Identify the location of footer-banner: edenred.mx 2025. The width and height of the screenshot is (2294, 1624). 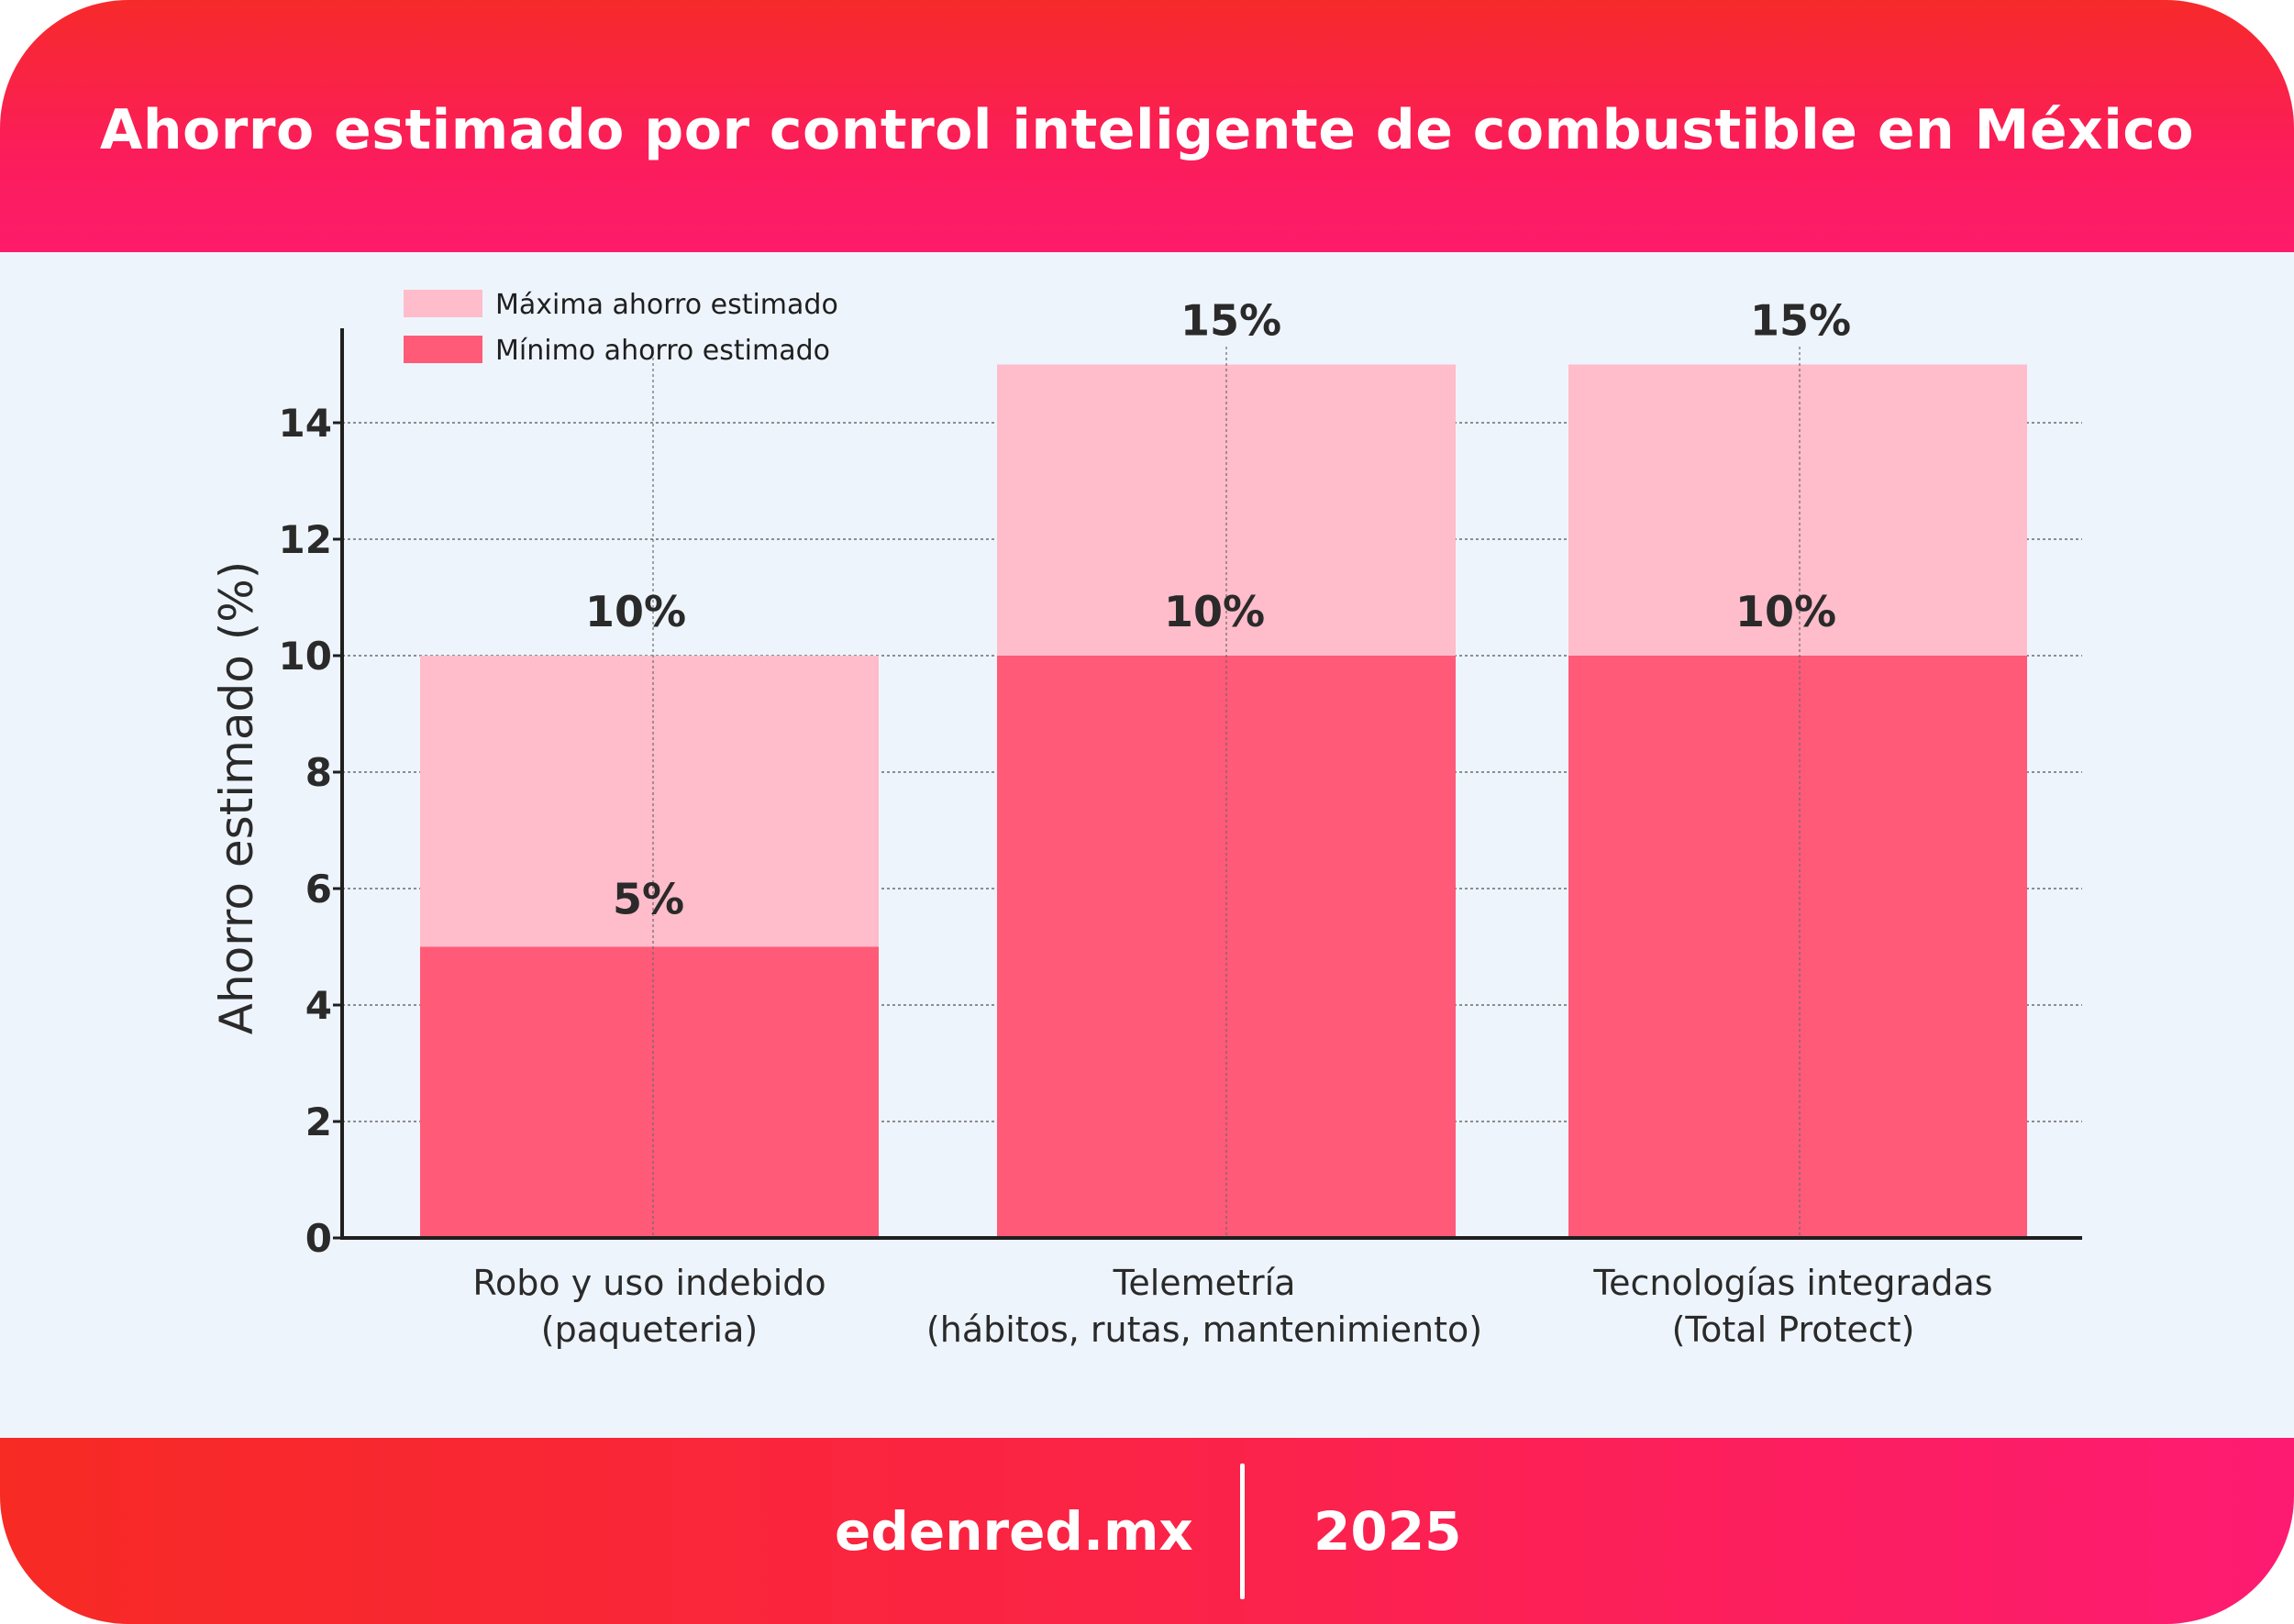
(1147, 1531).